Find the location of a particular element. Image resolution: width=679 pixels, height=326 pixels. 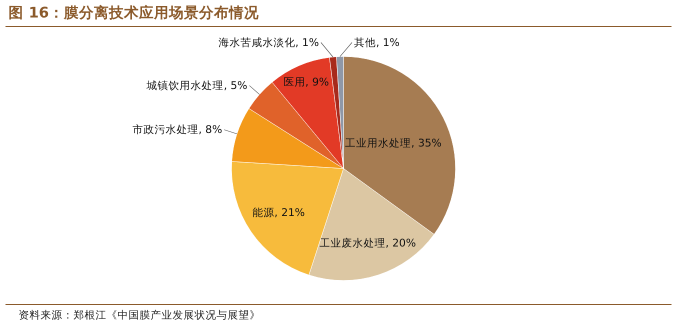

slice-label: 海水苦咸水淡化, 1% is located at coordinates (268, 42).